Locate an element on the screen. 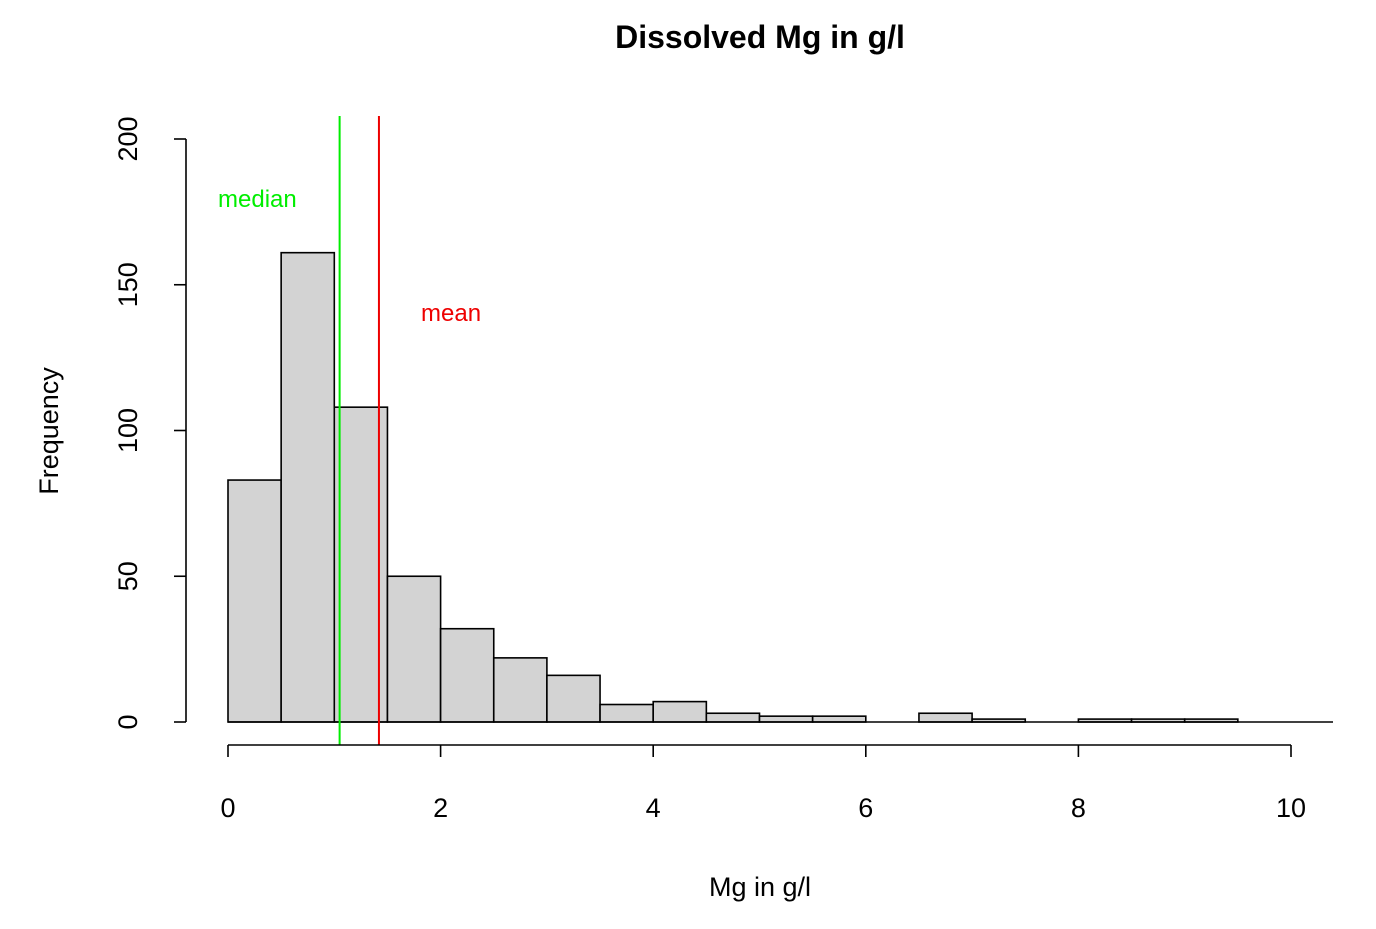 The width and height of the screenshot is (1376, 929). reference-annotations: median mean is located at coordinates (349, 256).